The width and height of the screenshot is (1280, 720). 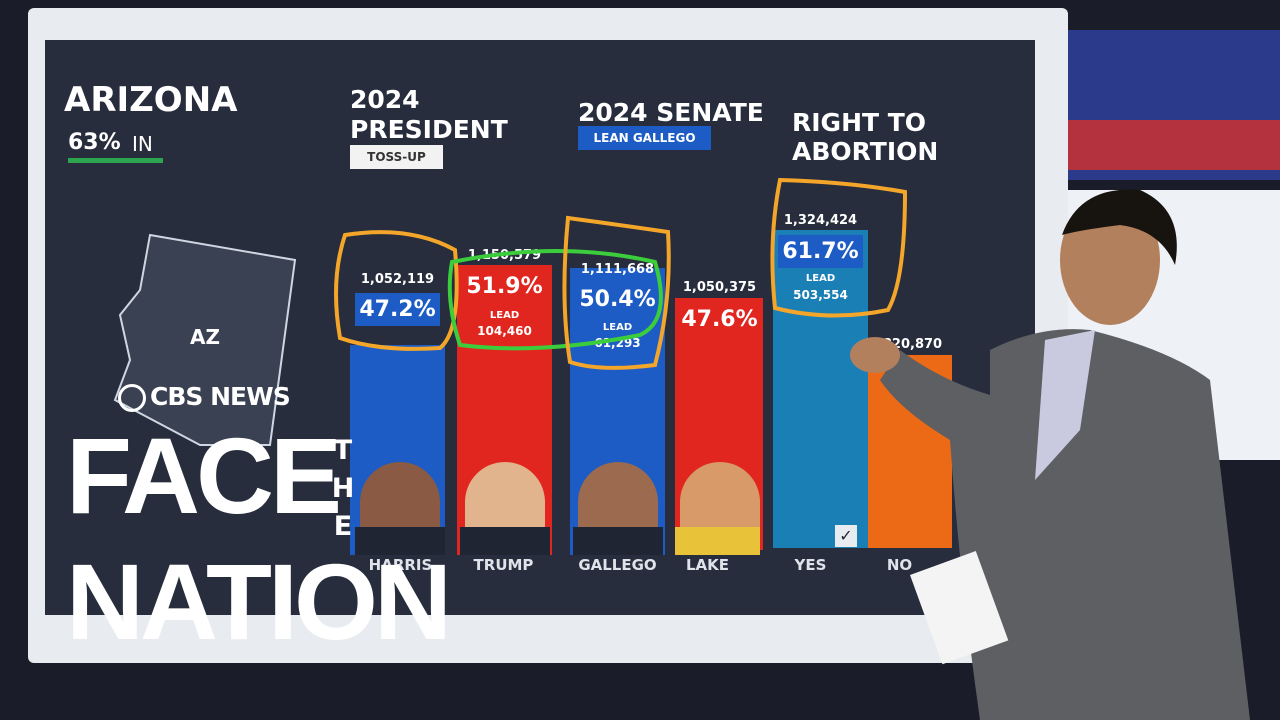 What do you see at coordinates (875, 355) in the screenshot?
I see `hand` at bounding box center [875, 355].